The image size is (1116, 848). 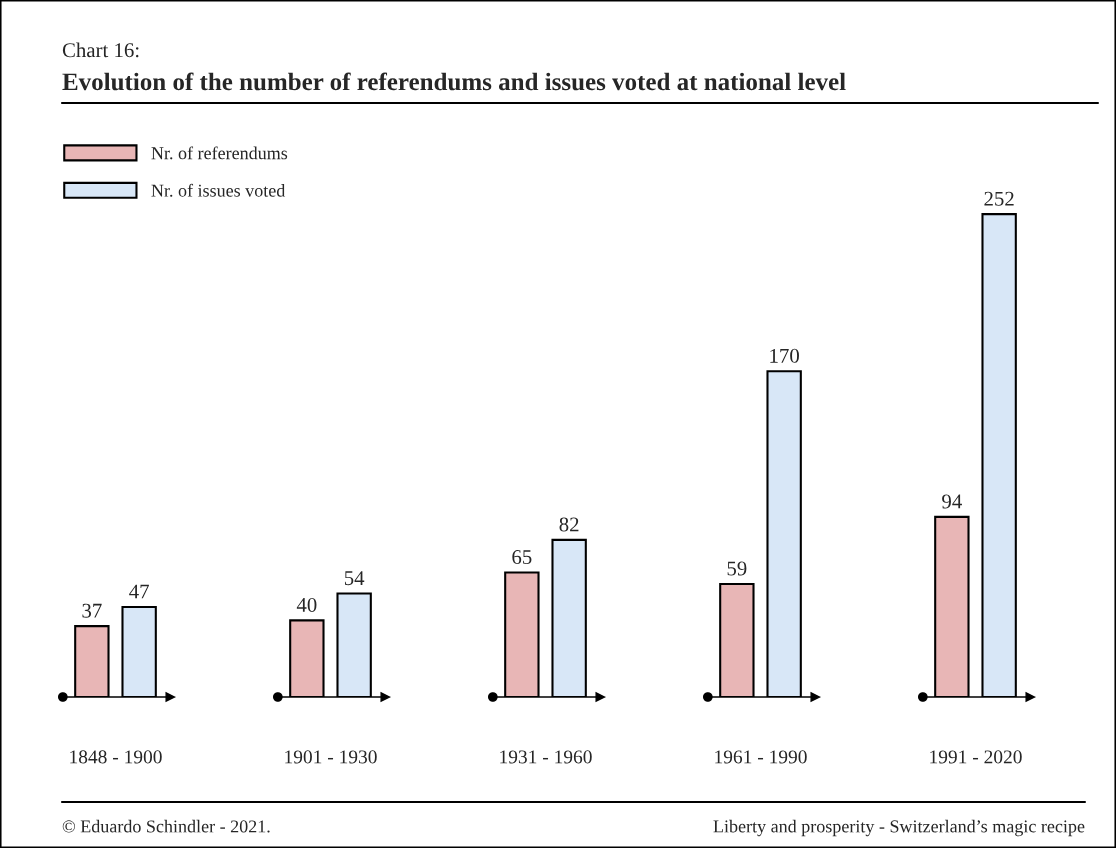 What do you see at coordinates (546, 757) in the screenshot?
I see `x-tick-label: 1931 - 1960` at bounding box center [546, 757].